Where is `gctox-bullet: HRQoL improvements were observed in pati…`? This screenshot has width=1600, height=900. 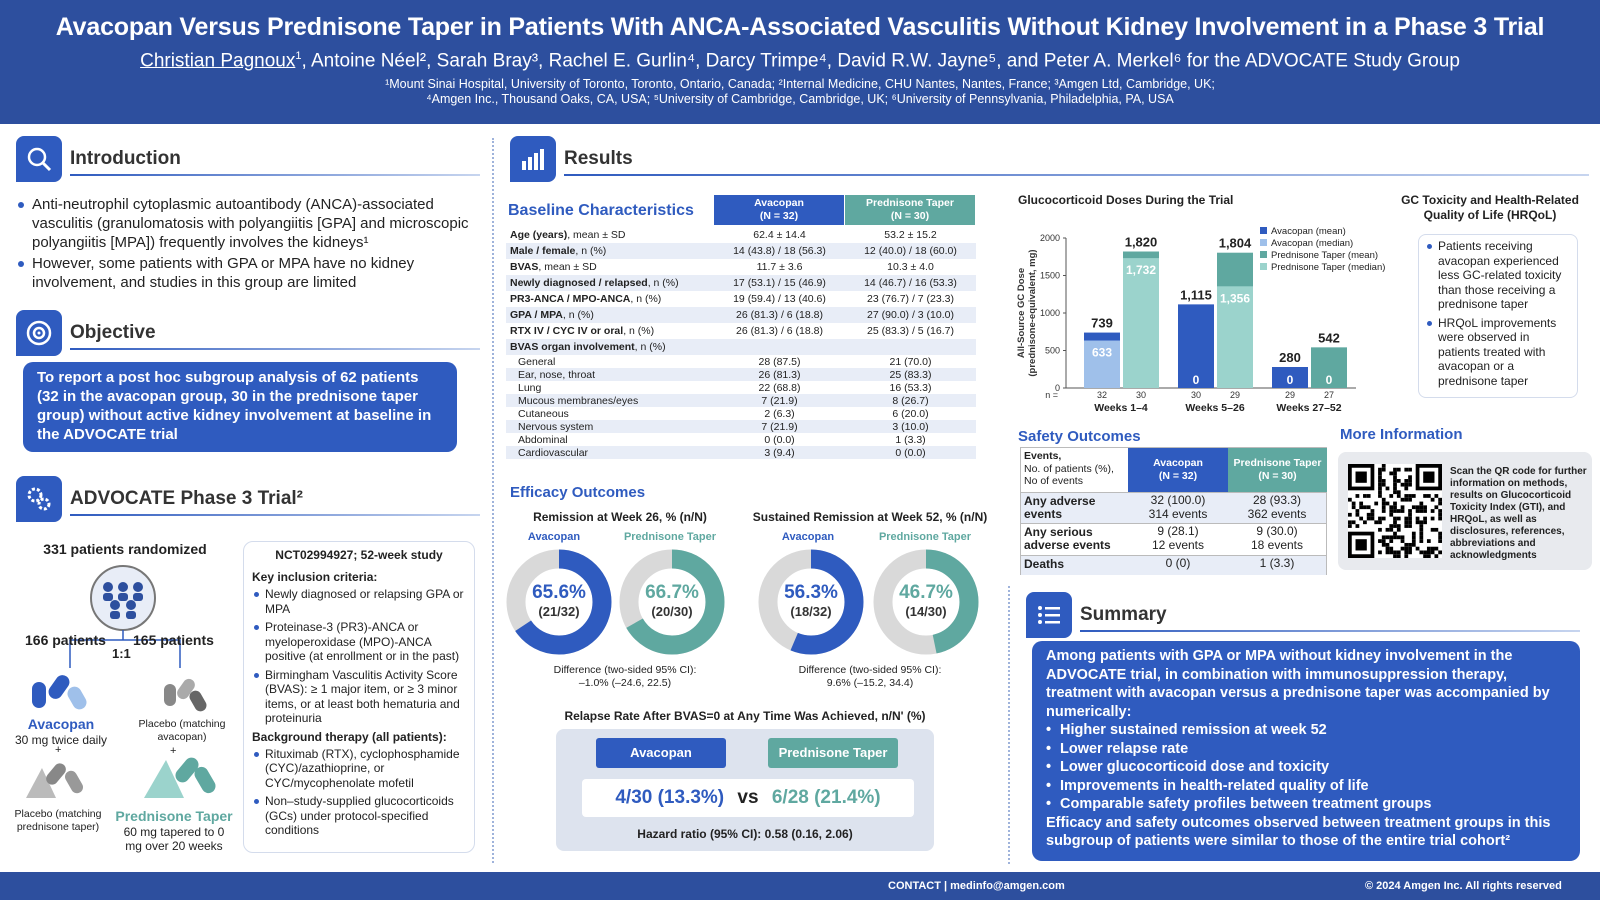 gctox-bullet: HRQoL improvements were observed in pati… is located at coordinates (1498, 352).